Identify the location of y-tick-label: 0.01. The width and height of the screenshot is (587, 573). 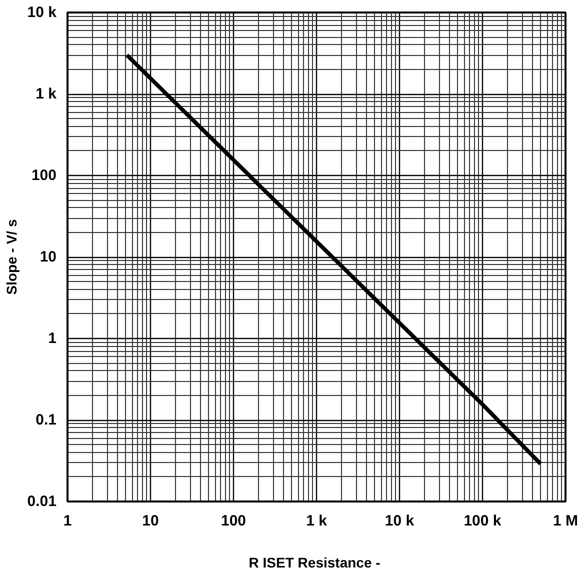
(42, 501).